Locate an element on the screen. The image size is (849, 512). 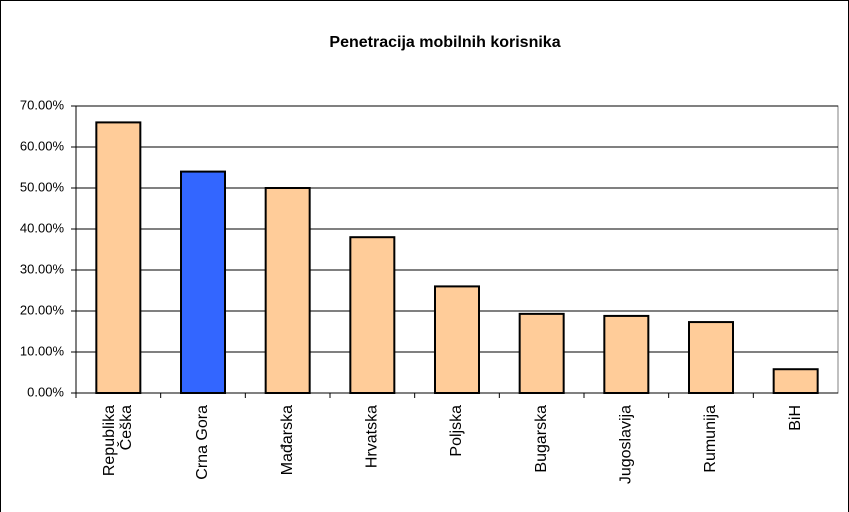
x-tick-label: Poljska is located at coordinates (456, 431).